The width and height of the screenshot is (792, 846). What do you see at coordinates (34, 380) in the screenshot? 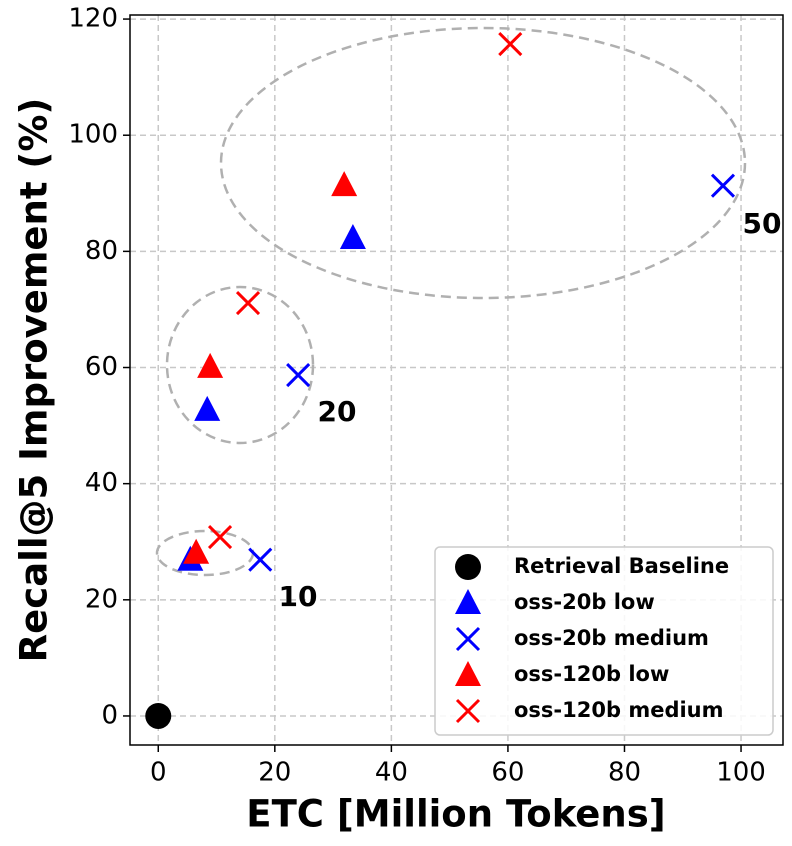
I see `y-axis-label: Recall@5 Improvement (%)` at bounding box center [34, 380].